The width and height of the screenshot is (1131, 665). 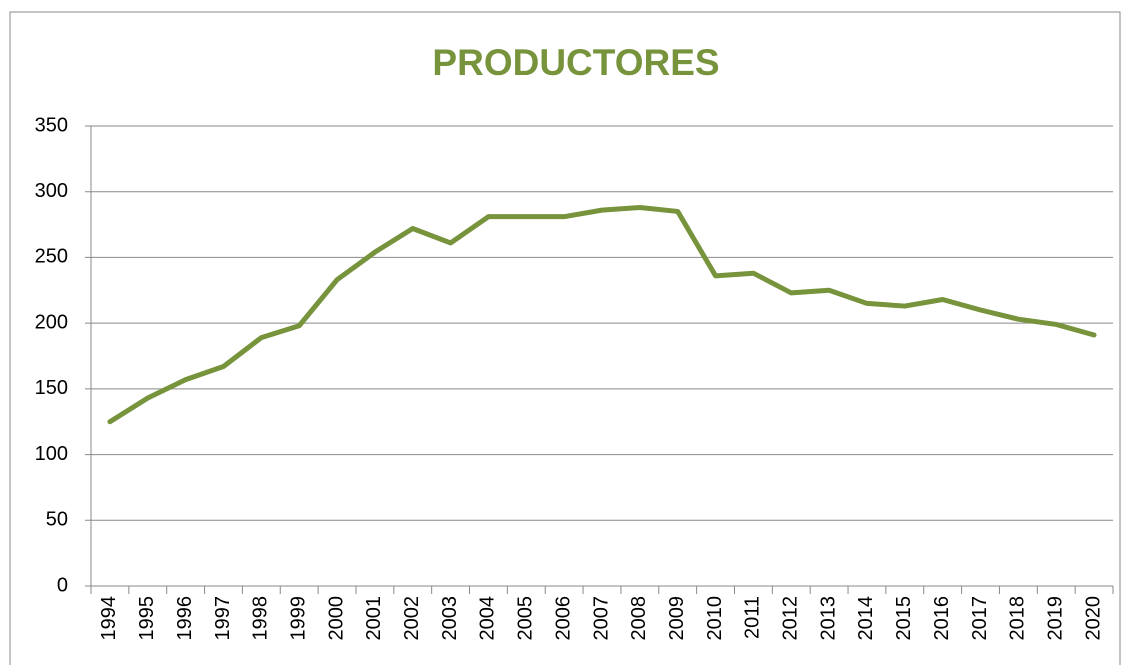 I want to click on x-tick-label: 2004, so click(x=488, y=618).